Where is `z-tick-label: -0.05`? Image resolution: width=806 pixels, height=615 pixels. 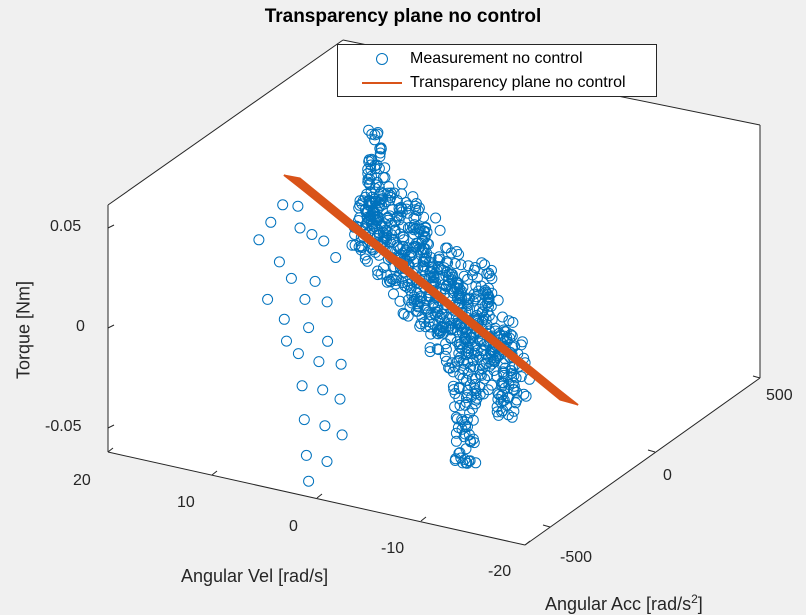
z-tick-label: -0.05 is located at coordinates (63, 426).